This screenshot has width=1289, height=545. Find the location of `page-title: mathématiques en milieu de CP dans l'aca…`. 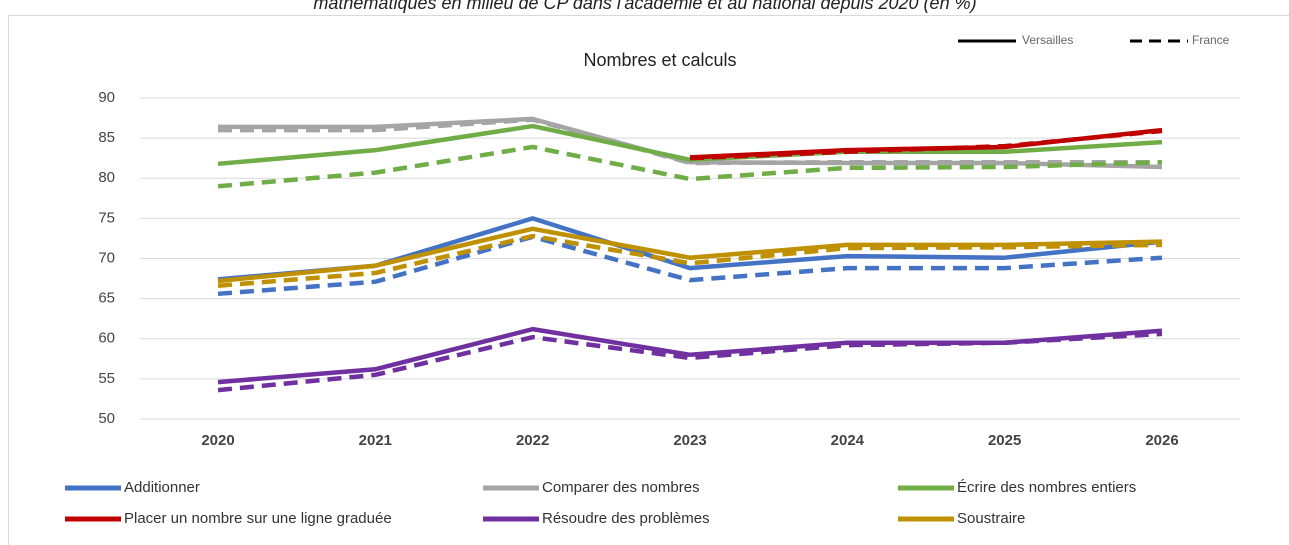

page-title: mathématiques en milieu de CP dans l'aca… is located at coordinates (644, 6).